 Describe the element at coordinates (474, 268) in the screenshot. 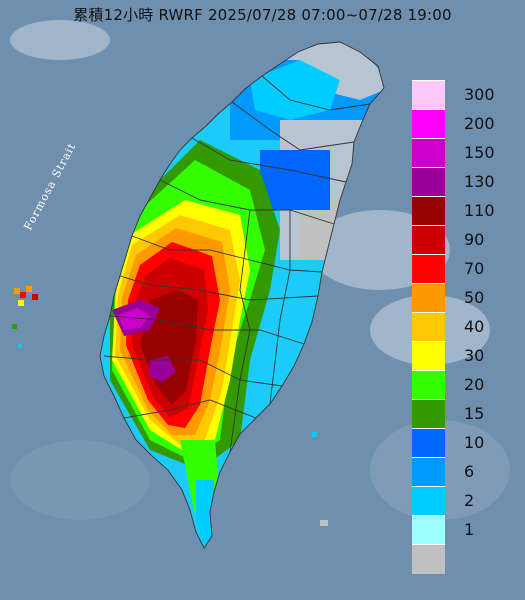

I see `legend-label: 70` at that location.